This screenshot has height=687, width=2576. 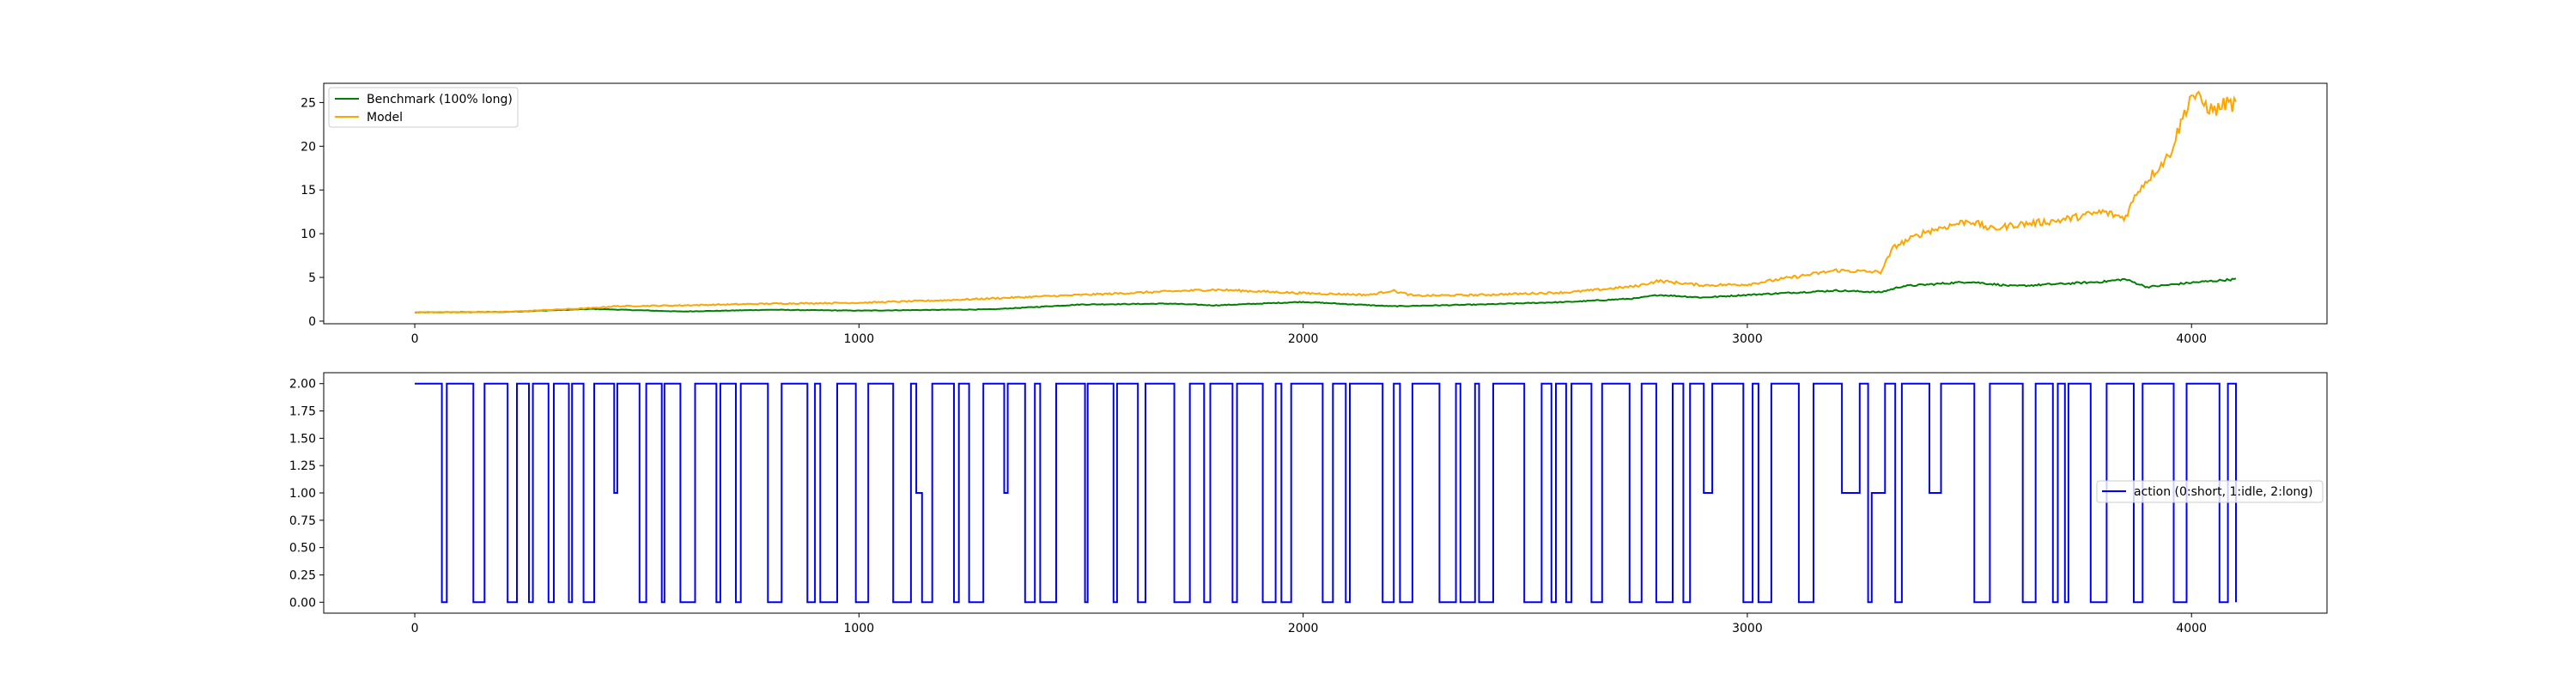 I want to click on y-tick-label: 15, so click(x=308, y=191).